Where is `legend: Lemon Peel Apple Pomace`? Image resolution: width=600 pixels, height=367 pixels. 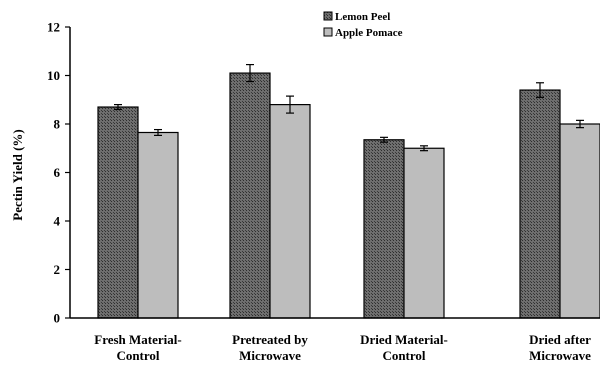
legend: Lemon Peel Apple Pomace is located at coordinates (363, 25).